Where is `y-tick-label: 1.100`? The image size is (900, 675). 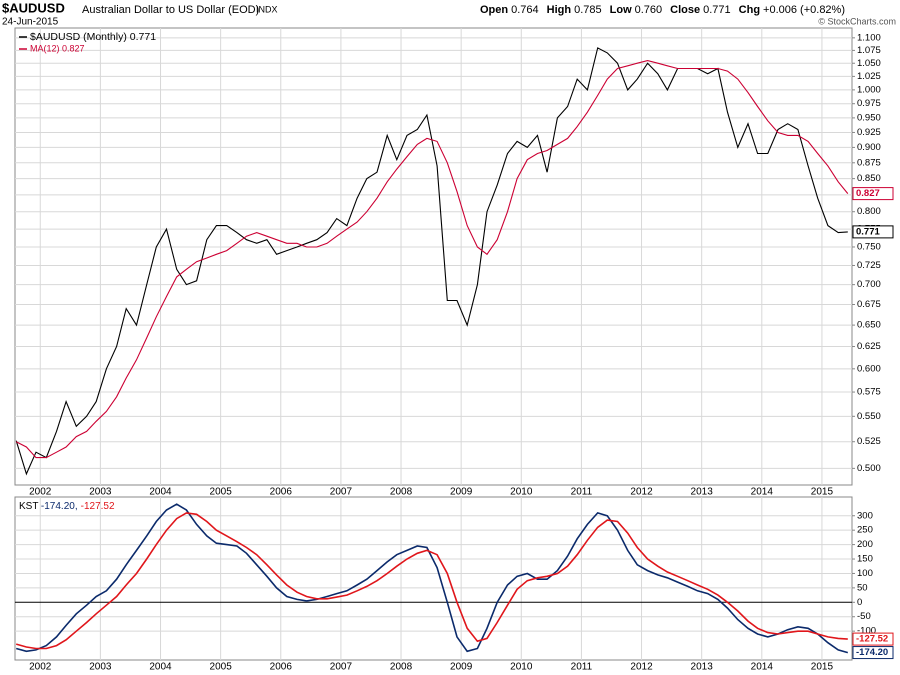 y-tick-label: 1.100 is located at coordinates (869, 37).